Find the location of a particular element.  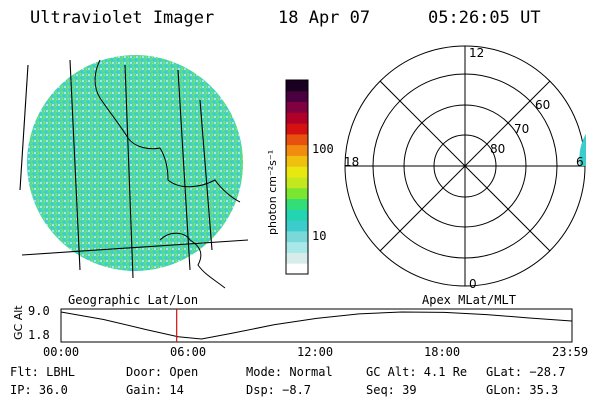

geo-panel-caption: Geographic Lat/Lon is located at coordinates (133, 300).